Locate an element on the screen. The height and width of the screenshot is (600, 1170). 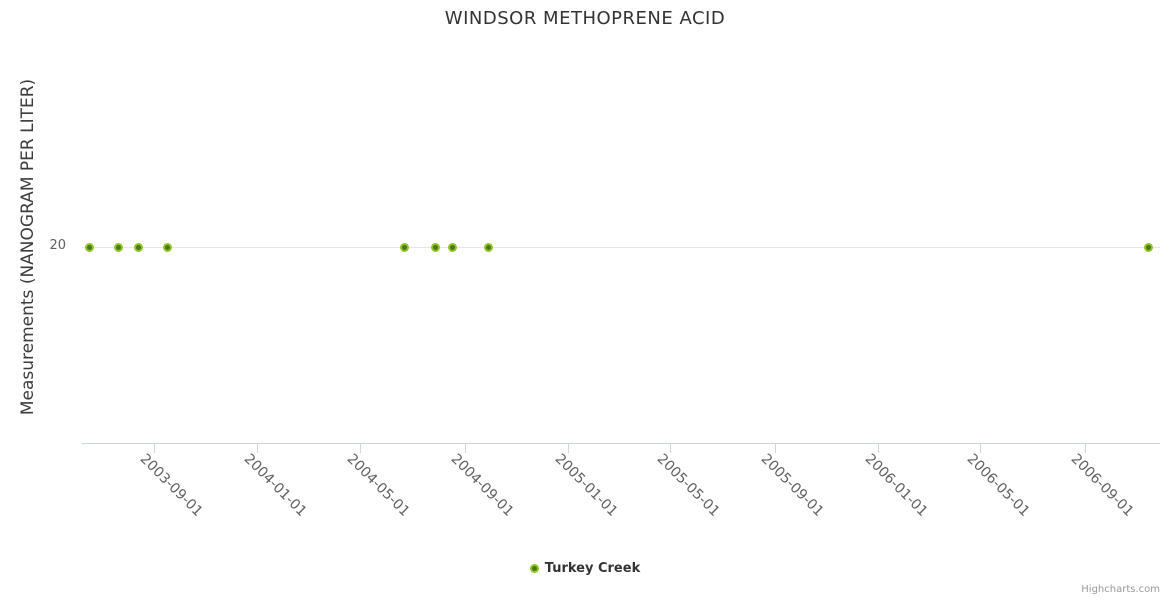
credits-link: Highcharts.com is located at coordinates (1120, 589).